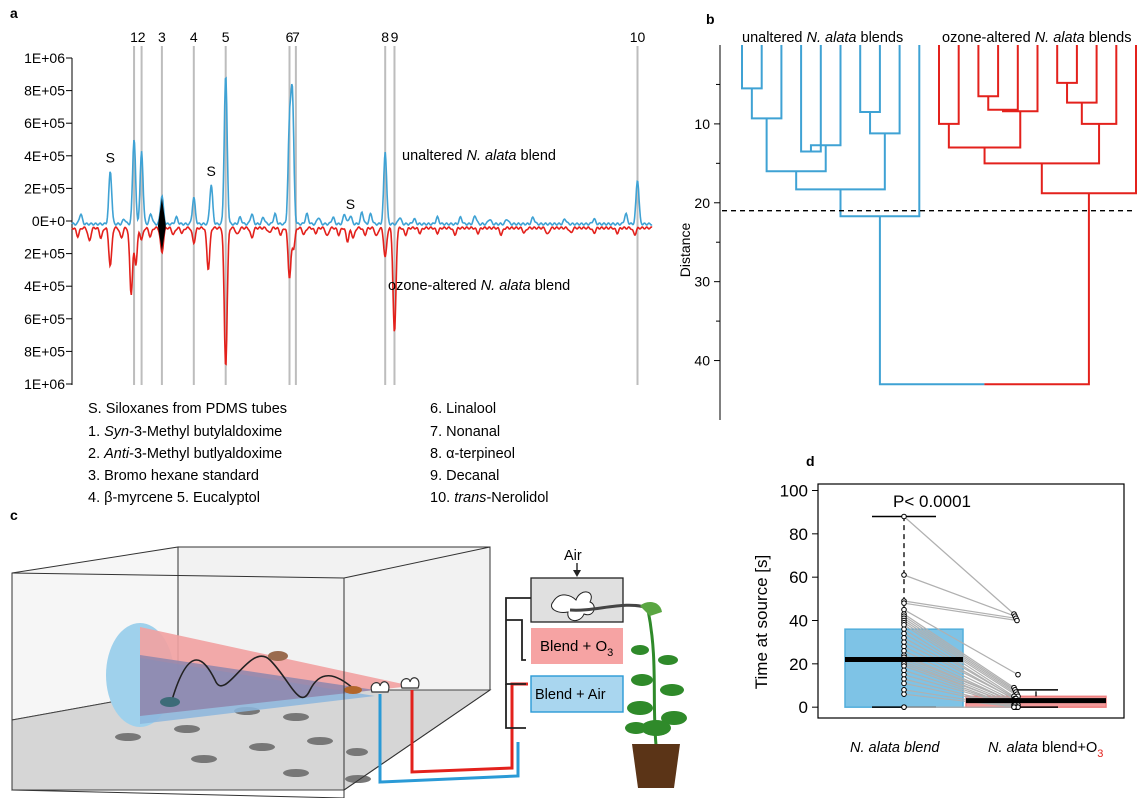 Image resolution: width=1143 pixels, height=798 pixels. What do you see at coordinates (395, 37) in the screenshot?
I see `compound-marker-label: 9` at bounding box center [395, 37].